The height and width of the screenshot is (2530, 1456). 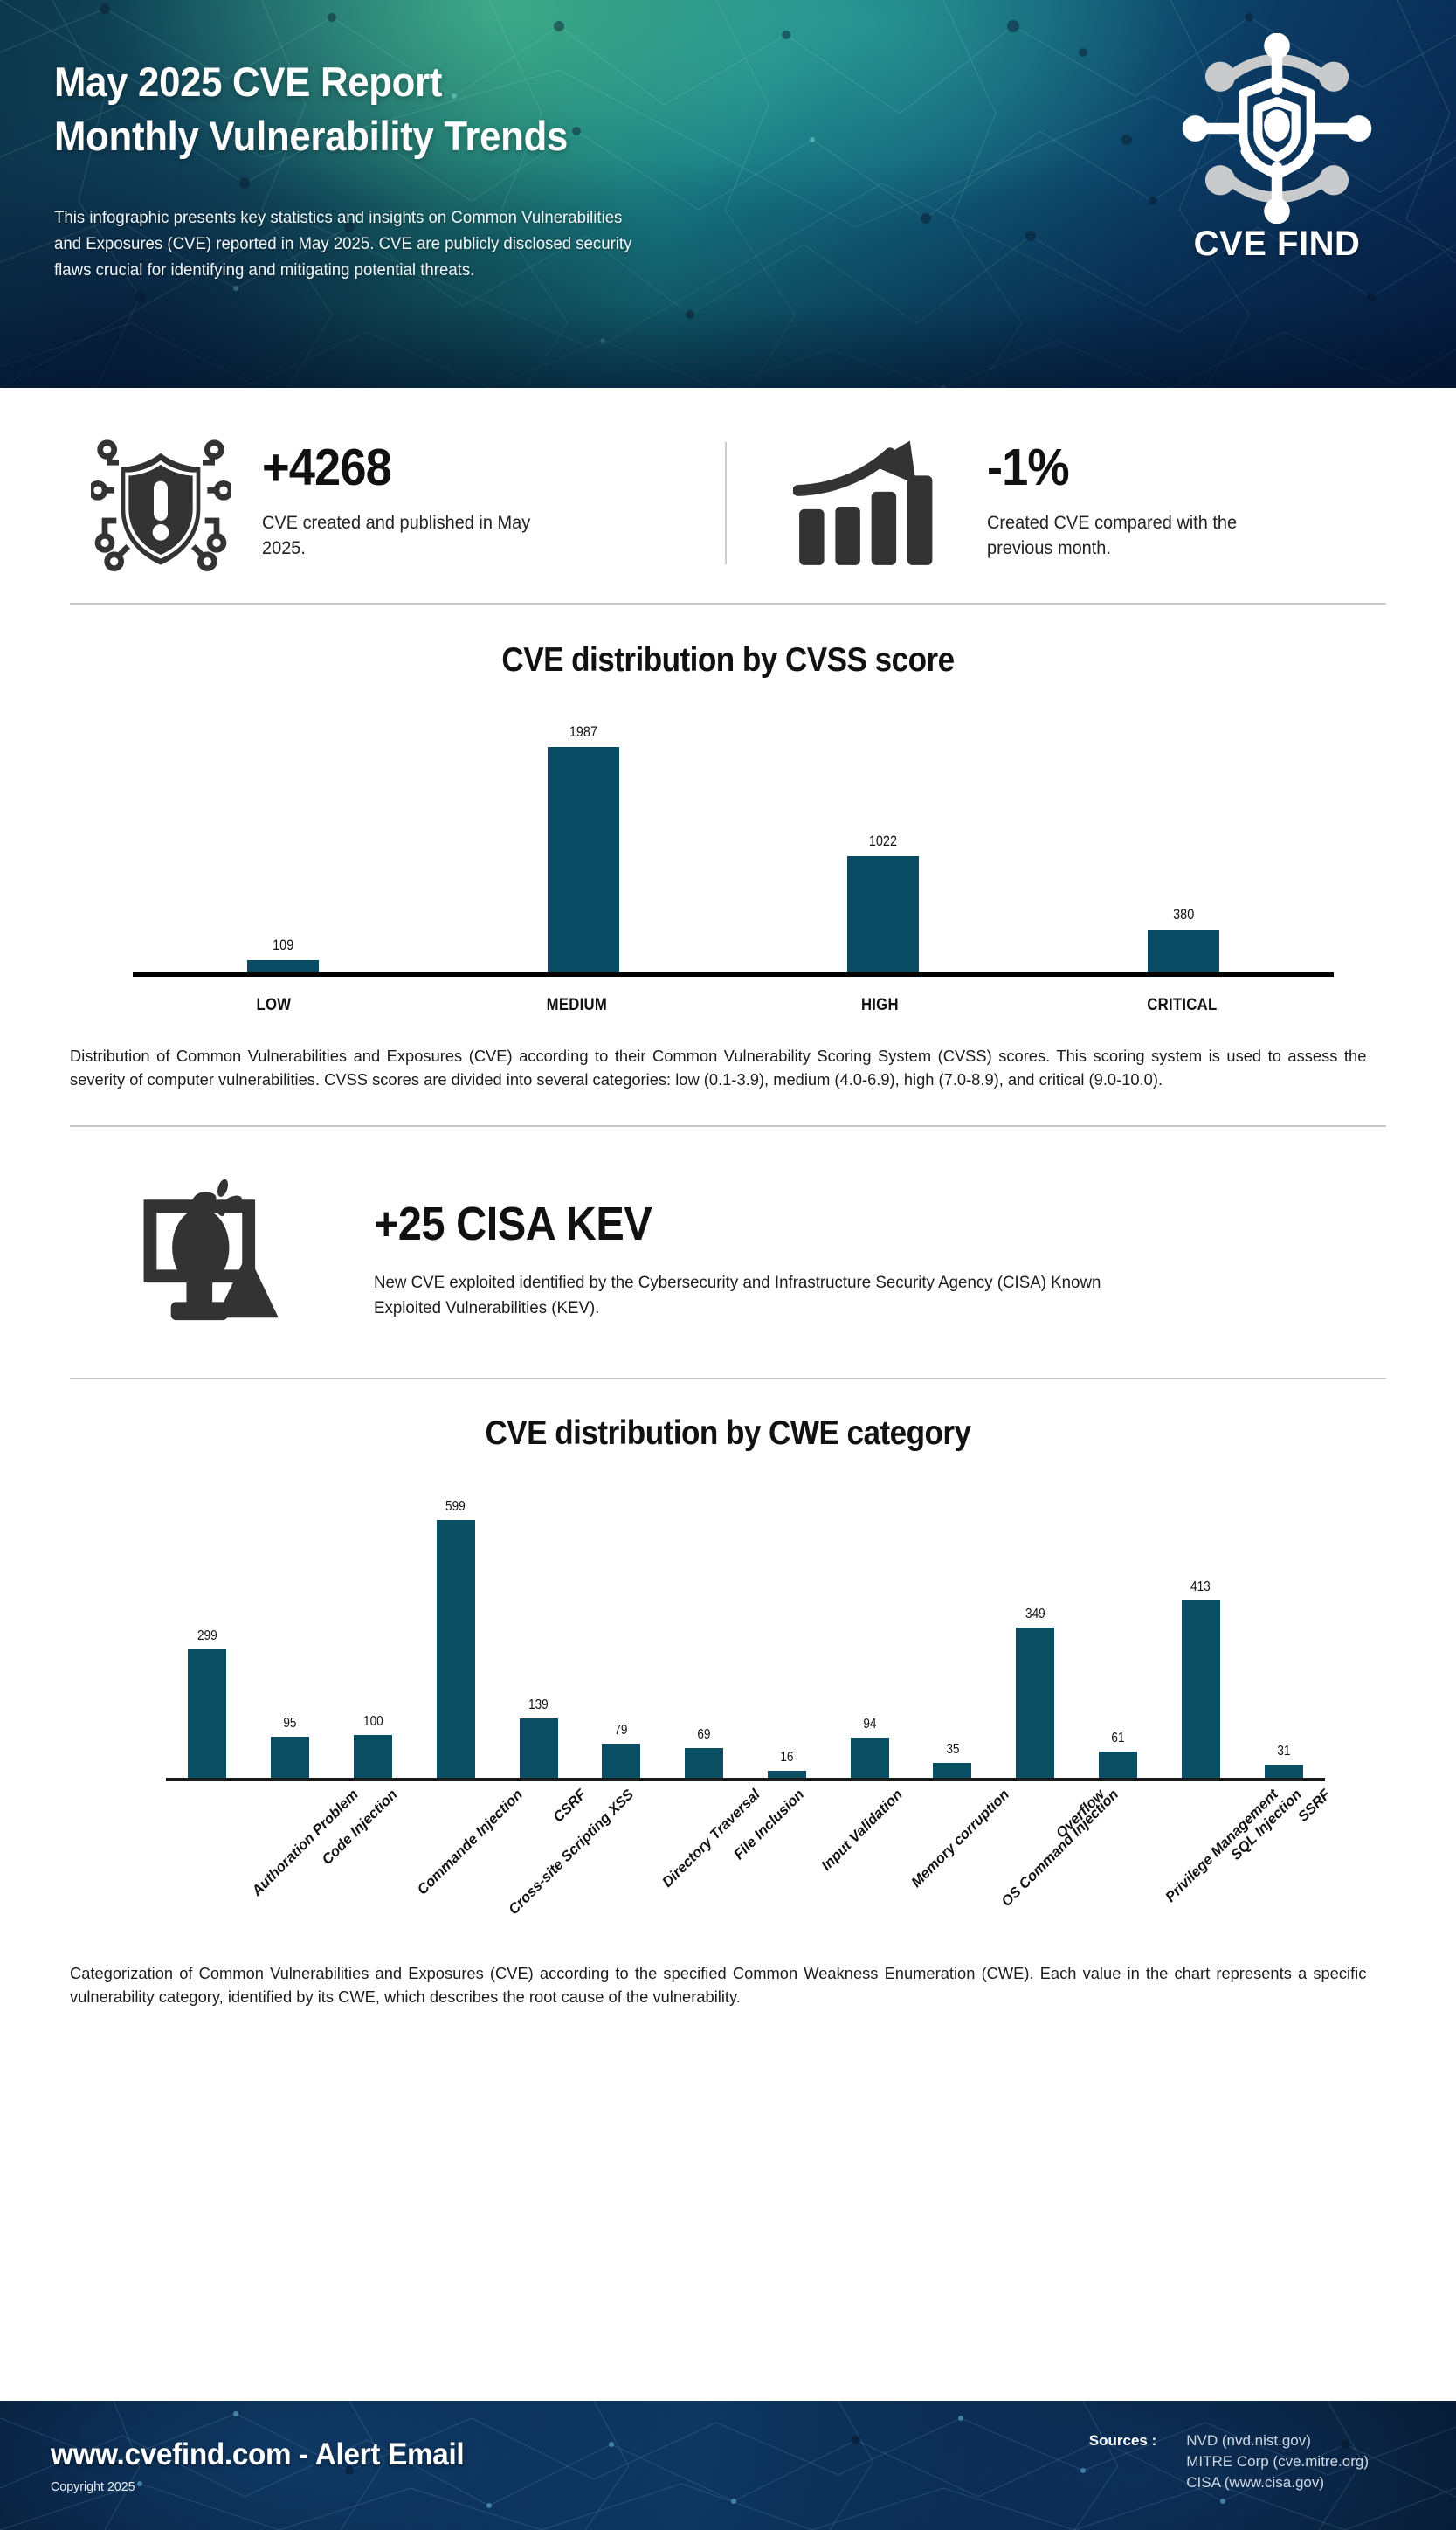 What do you see at coordinates (952, 1749) in the screenshot?
I see `cwe-bar-value: 35` at bounding box center [952, 1749].